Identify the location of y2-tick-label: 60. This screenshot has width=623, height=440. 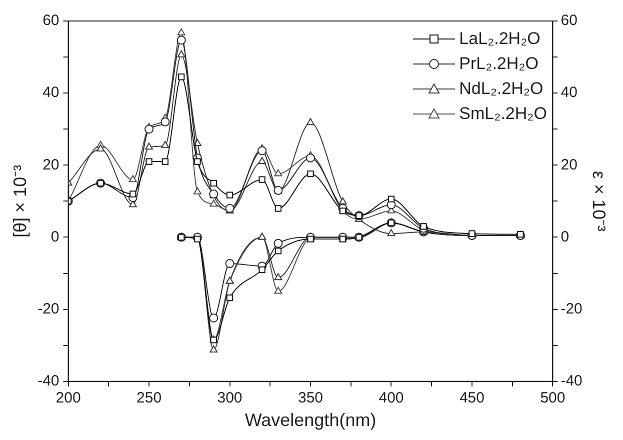
(569, 21).